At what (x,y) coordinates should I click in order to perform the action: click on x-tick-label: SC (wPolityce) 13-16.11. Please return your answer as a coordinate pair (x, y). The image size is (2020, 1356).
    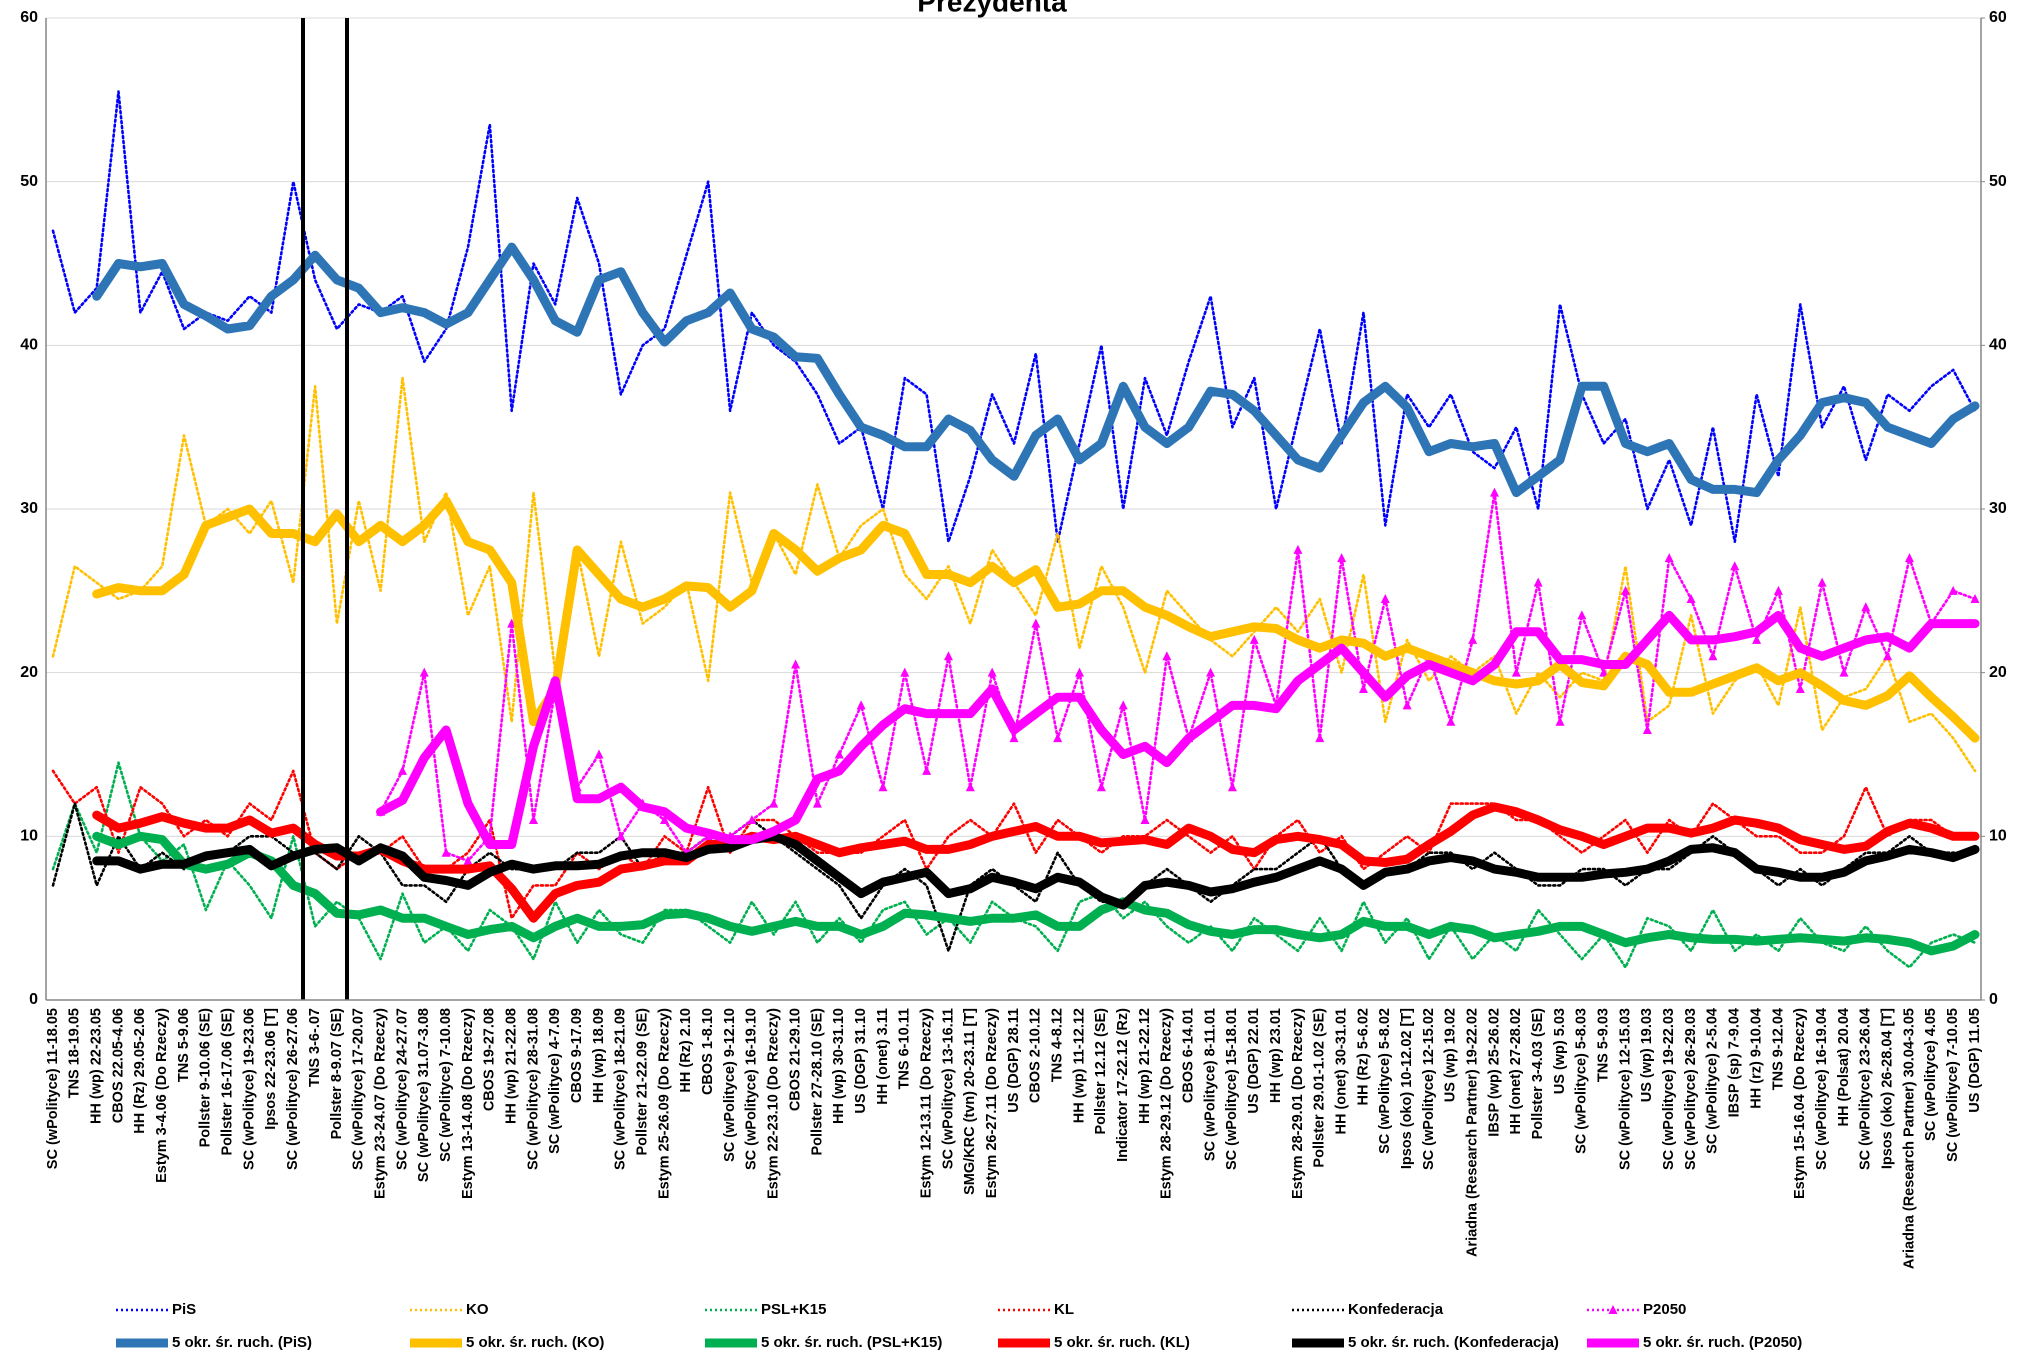
    Looking at the image, I should click on (948, 1088).